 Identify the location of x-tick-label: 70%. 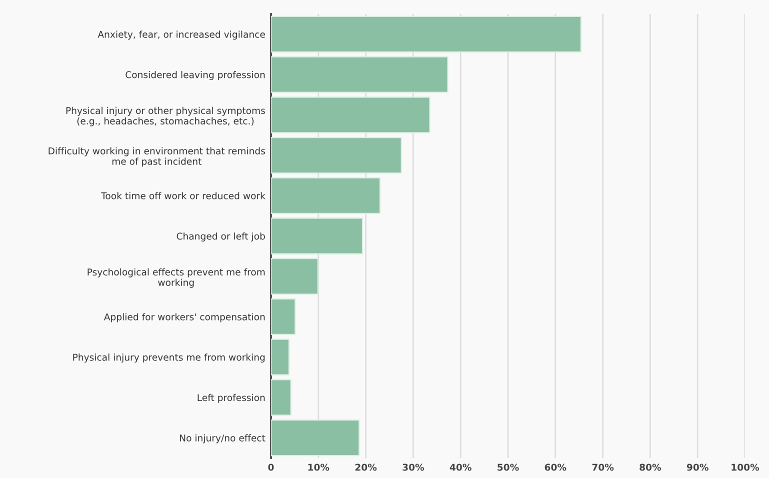
(603, 467).